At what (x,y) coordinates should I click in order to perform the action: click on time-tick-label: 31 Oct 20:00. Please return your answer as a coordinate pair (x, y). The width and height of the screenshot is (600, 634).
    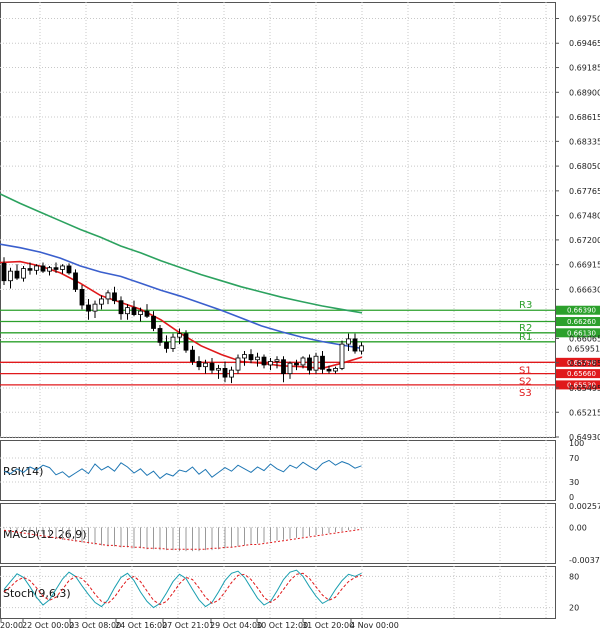
    Looking at the image, I should click on (328, 625).